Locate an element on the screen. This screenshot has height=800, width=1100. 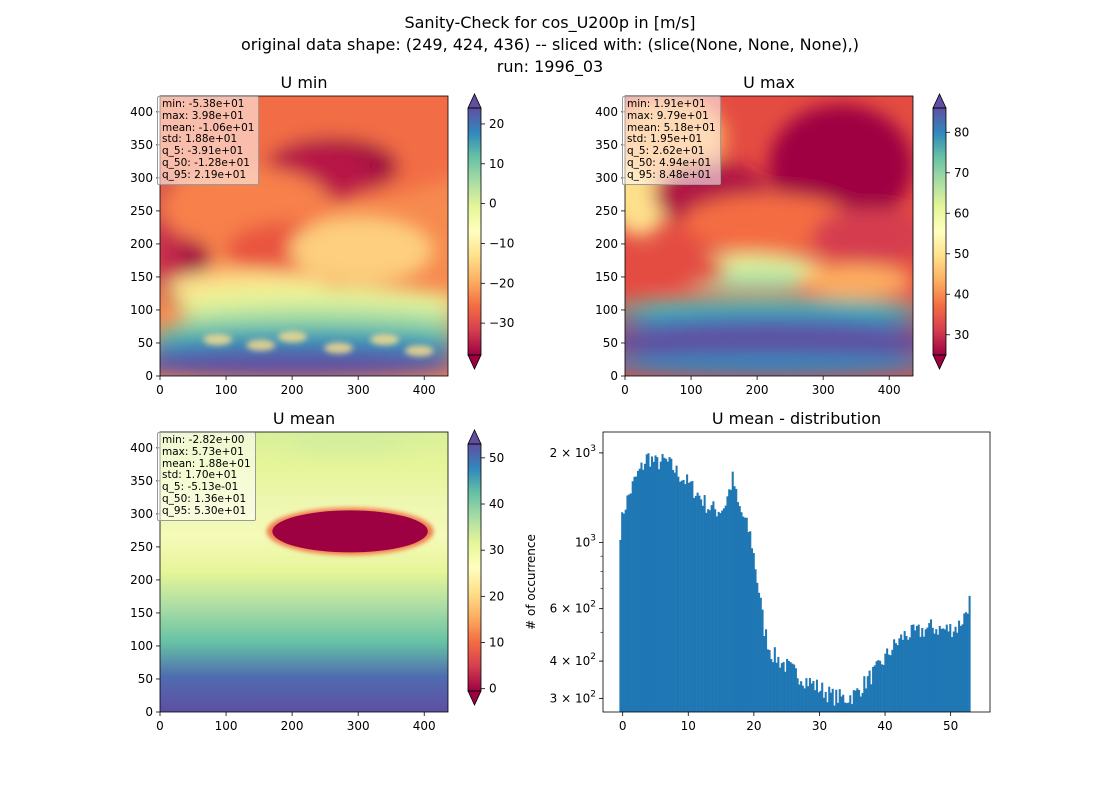
colorbar-min-extend is located at coordinates (474, 362).